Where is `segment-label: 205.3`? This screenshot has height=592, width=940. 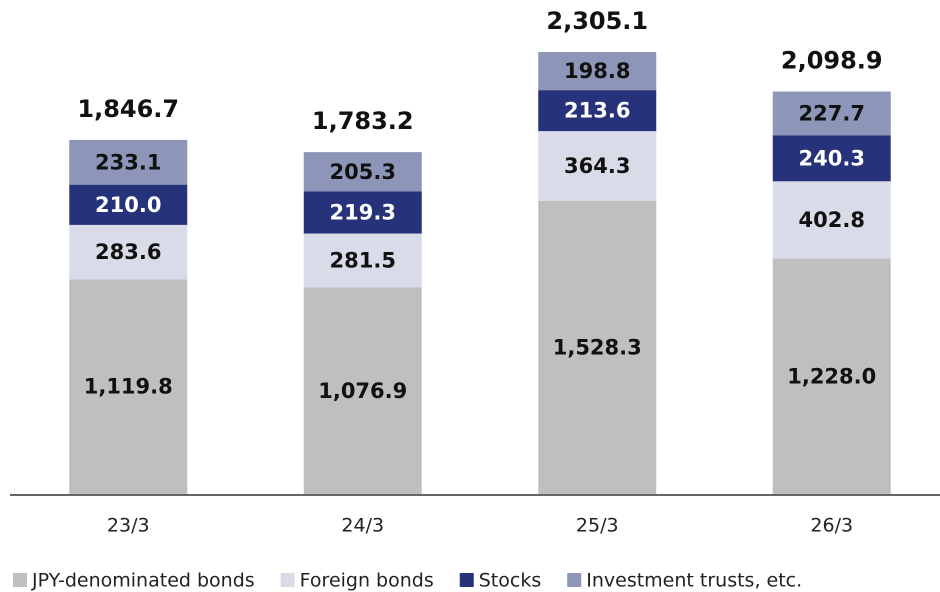
segment-label: 205.3 is located at coordinates (363, 172).